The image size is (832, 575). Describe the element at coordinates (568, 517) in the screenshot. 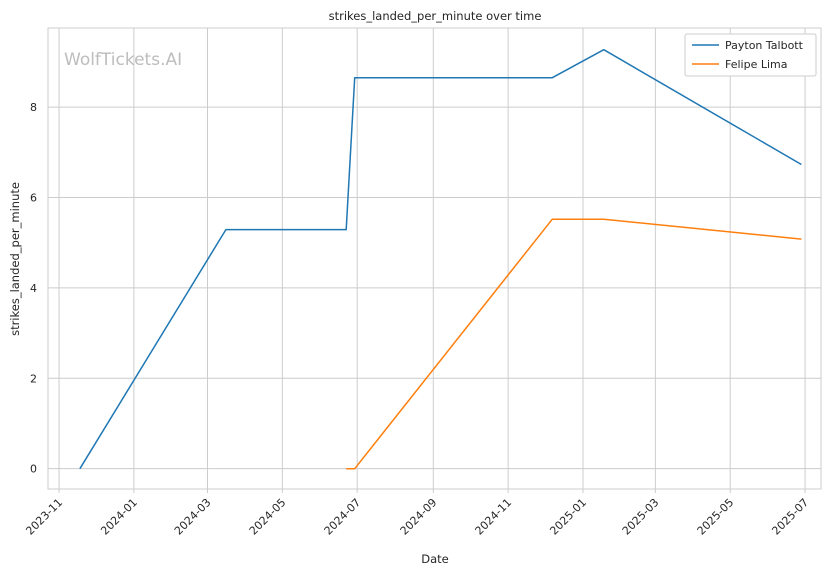

I see `x-tick-label: 2025-01` at that location.